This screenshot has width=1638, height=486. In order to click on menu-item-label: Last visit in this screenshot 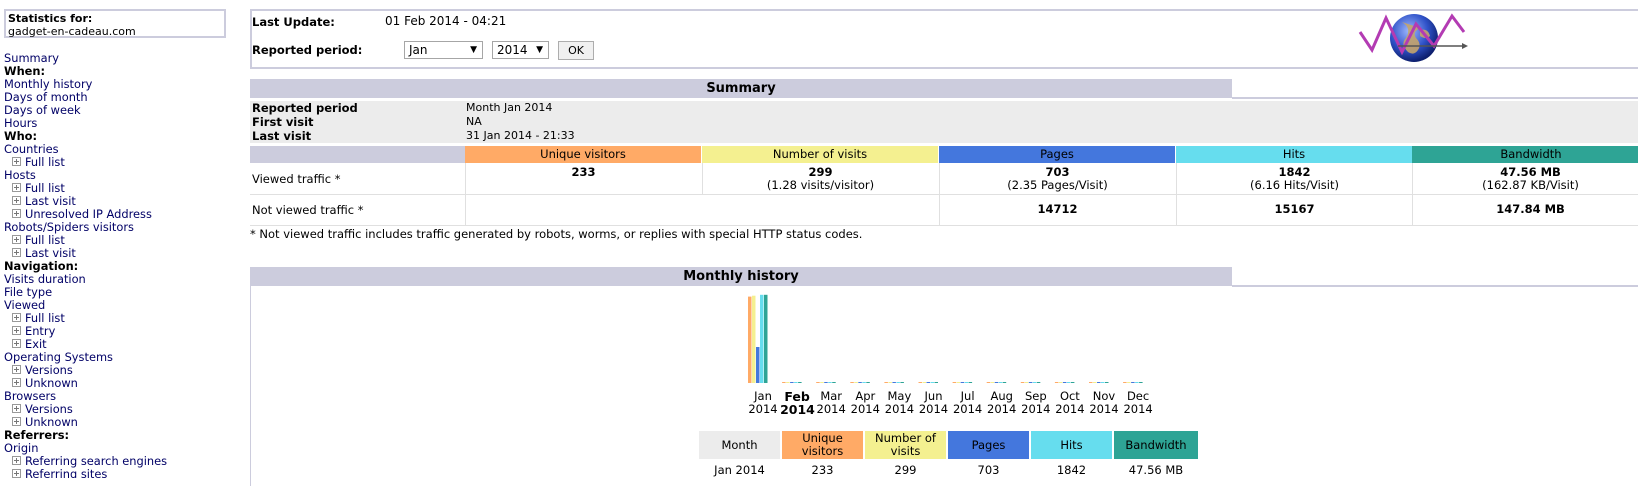, I will do `click(50, 201)`.